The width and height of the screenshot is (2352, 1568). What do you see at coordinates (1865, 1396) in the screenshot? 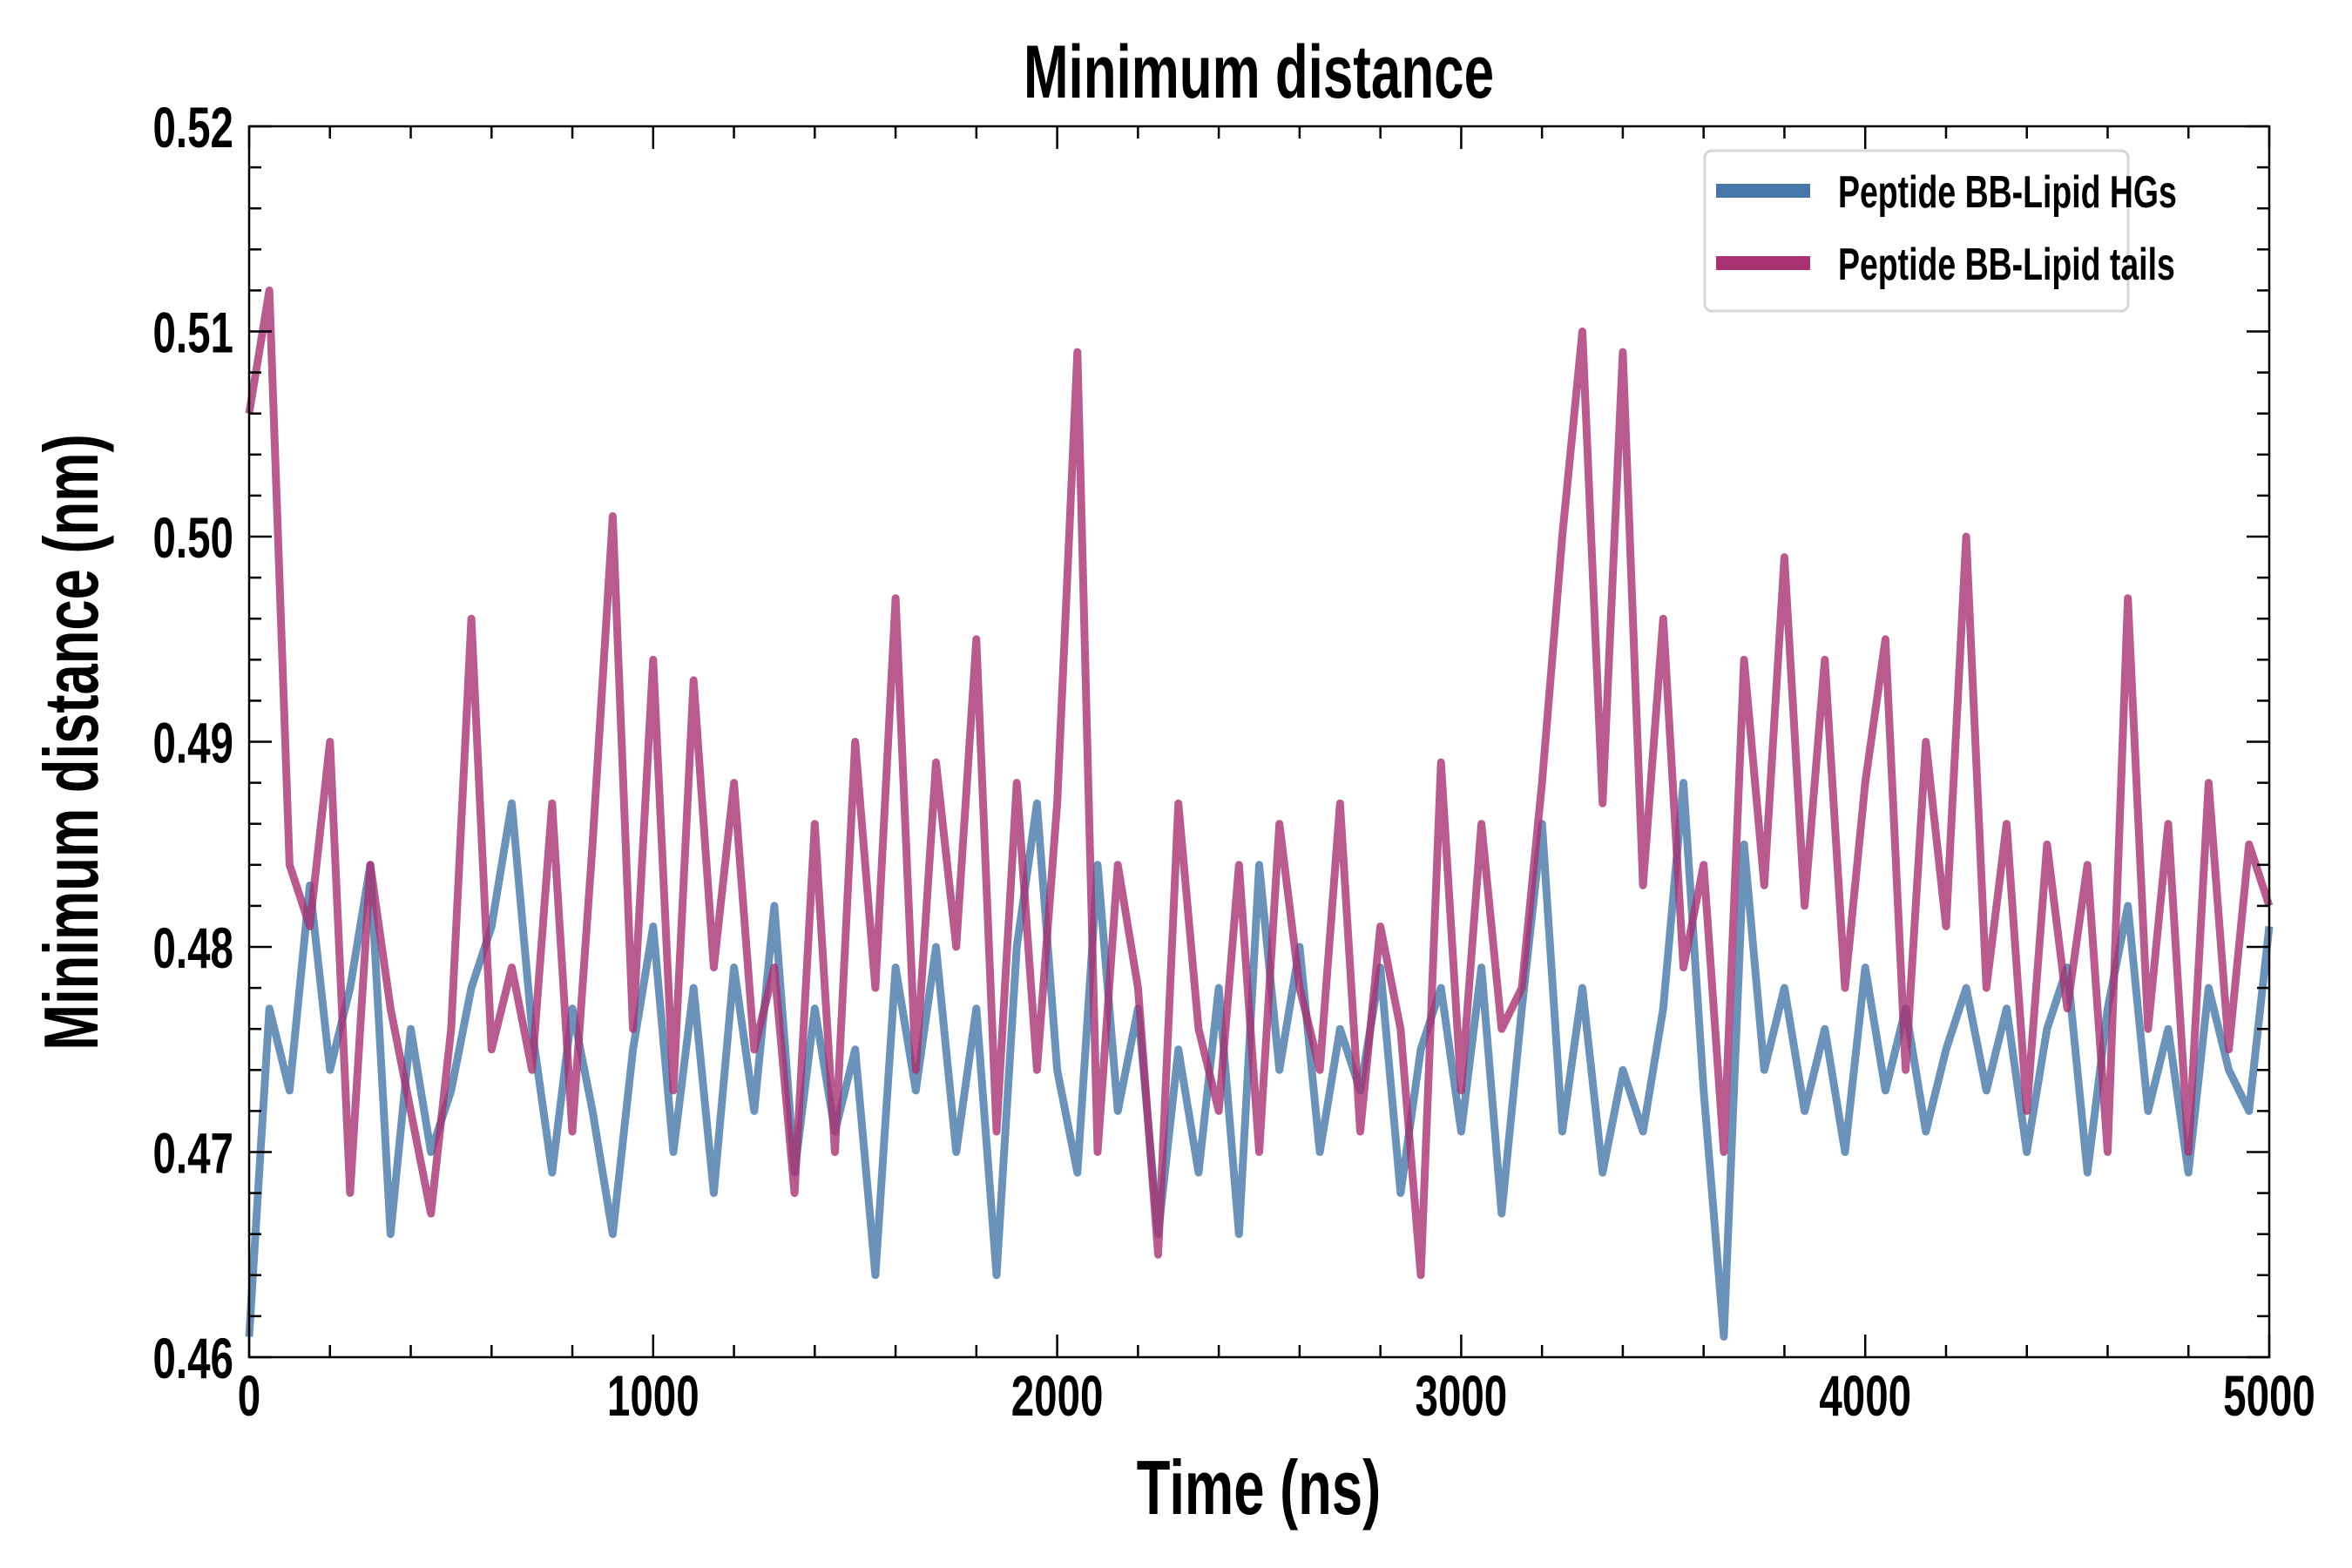
I see `x-tick-label: 4000` at bounding box center [1865, 1396].